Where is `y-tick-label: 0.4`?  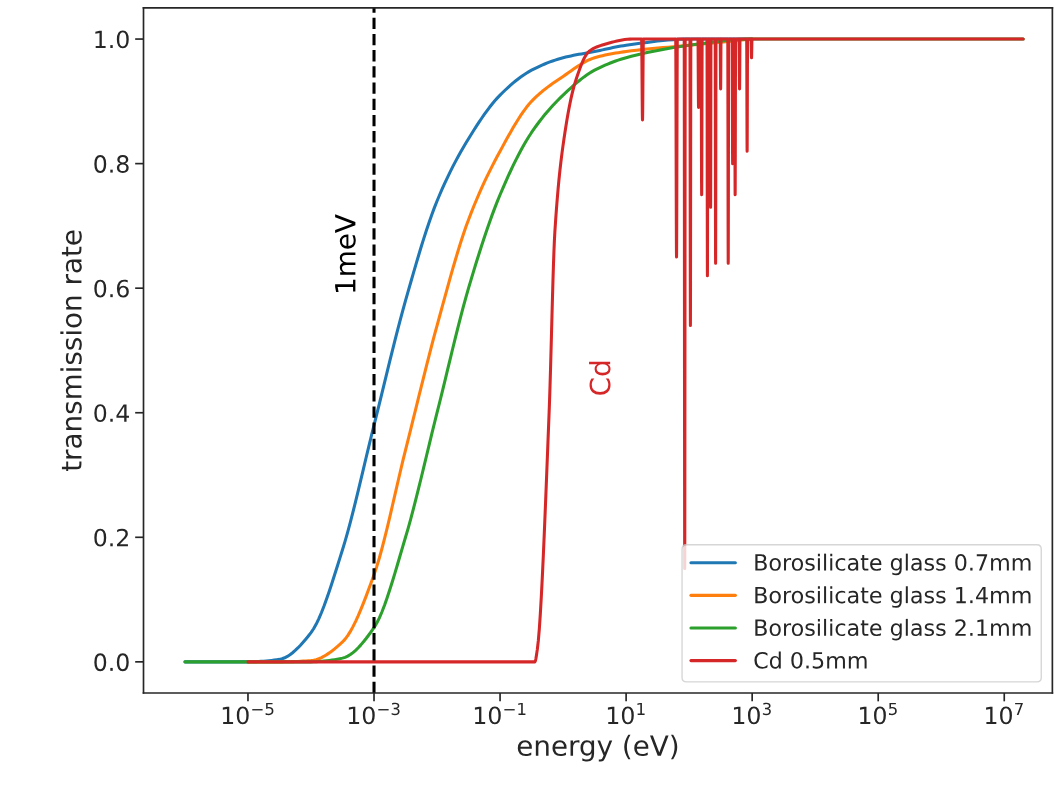
y-tick-label: 0.4 is located at coordinates (111, 413).